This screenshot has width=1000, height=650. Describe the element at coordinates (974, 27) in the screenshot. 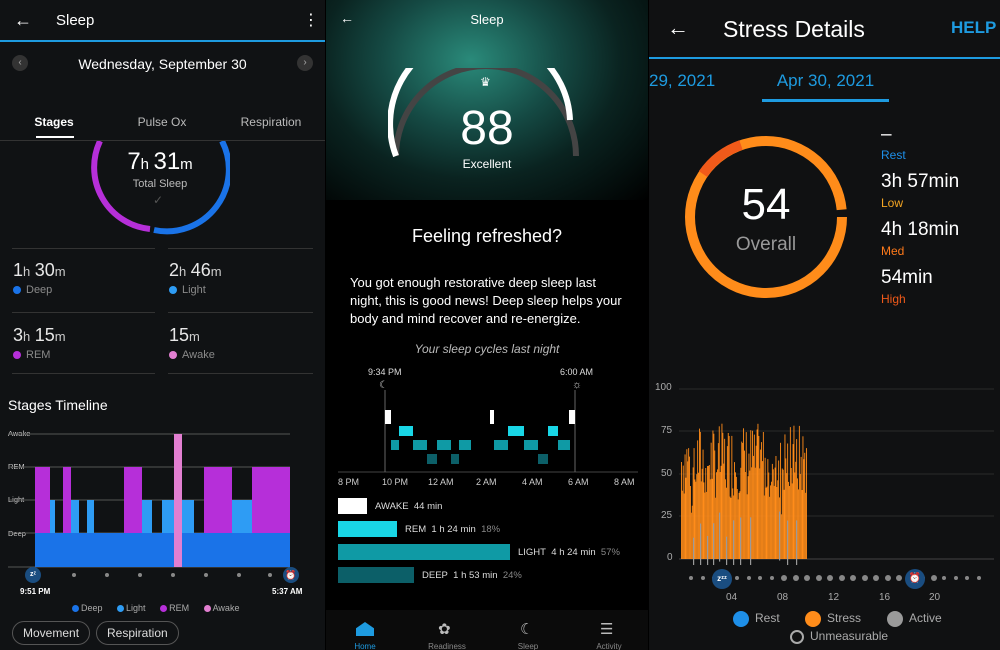

I see `help-button: HELP` at that location.